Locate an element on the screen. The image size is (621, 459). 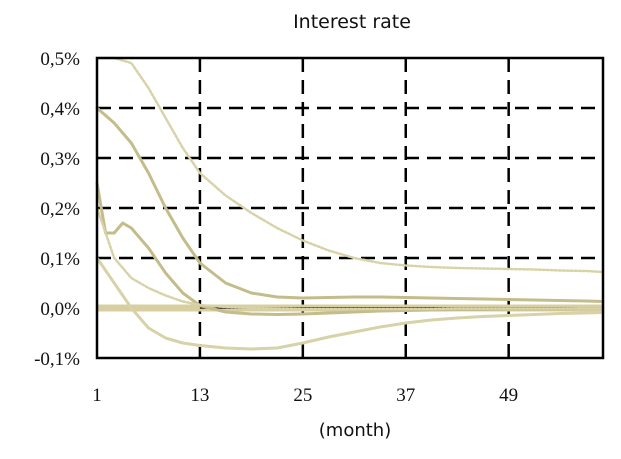
y-tick-label: 0,4% is located at coordinates (60, 109).